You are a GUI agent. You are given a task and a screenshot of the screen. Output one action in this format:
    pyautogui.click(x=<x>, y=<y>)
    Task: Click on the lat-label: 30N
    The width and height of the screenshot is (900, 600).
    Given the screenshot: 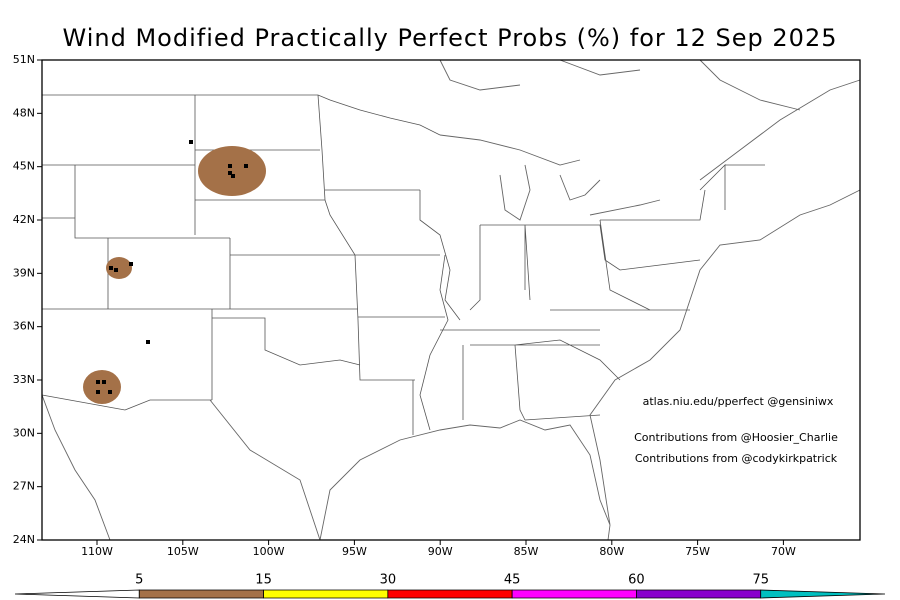 What is the action you would take?
    pyautogui.click(x=24, y=432)
    